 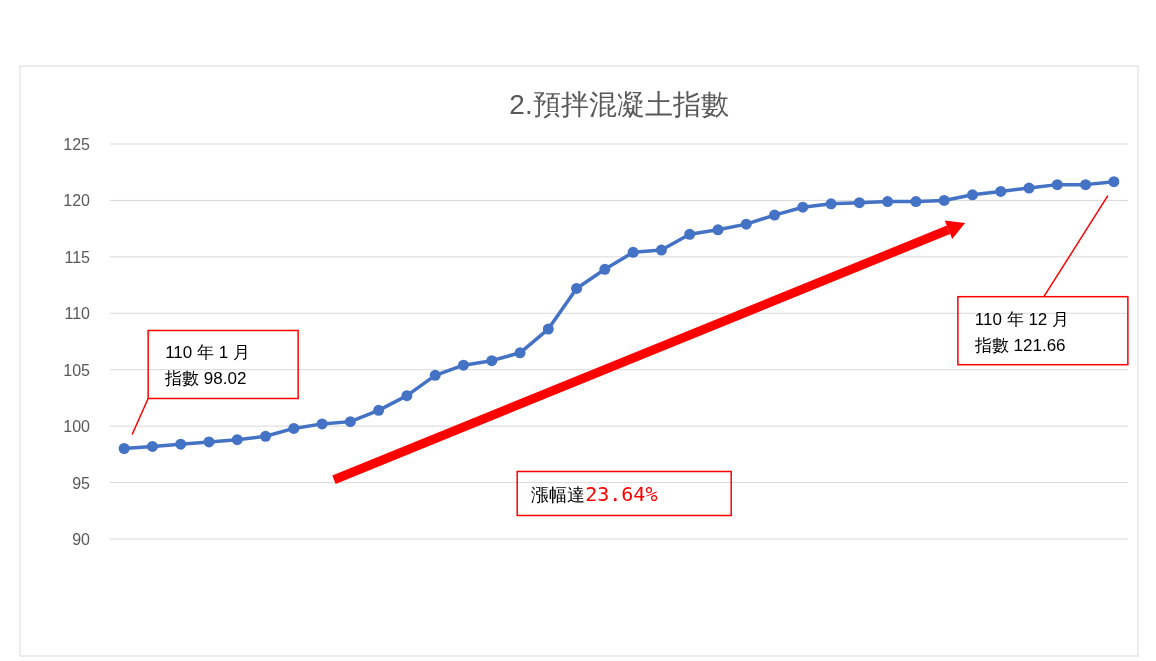 What do you see at coordinates (1022, 319) in the screenshot?
I see `annotation: 110 年 12 月` at bounding box center [1022, 319].